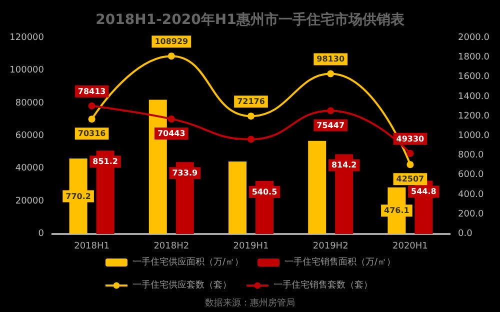 The image size is (500, 312). I want to click on data-label: 851.2, so click(105, 161).